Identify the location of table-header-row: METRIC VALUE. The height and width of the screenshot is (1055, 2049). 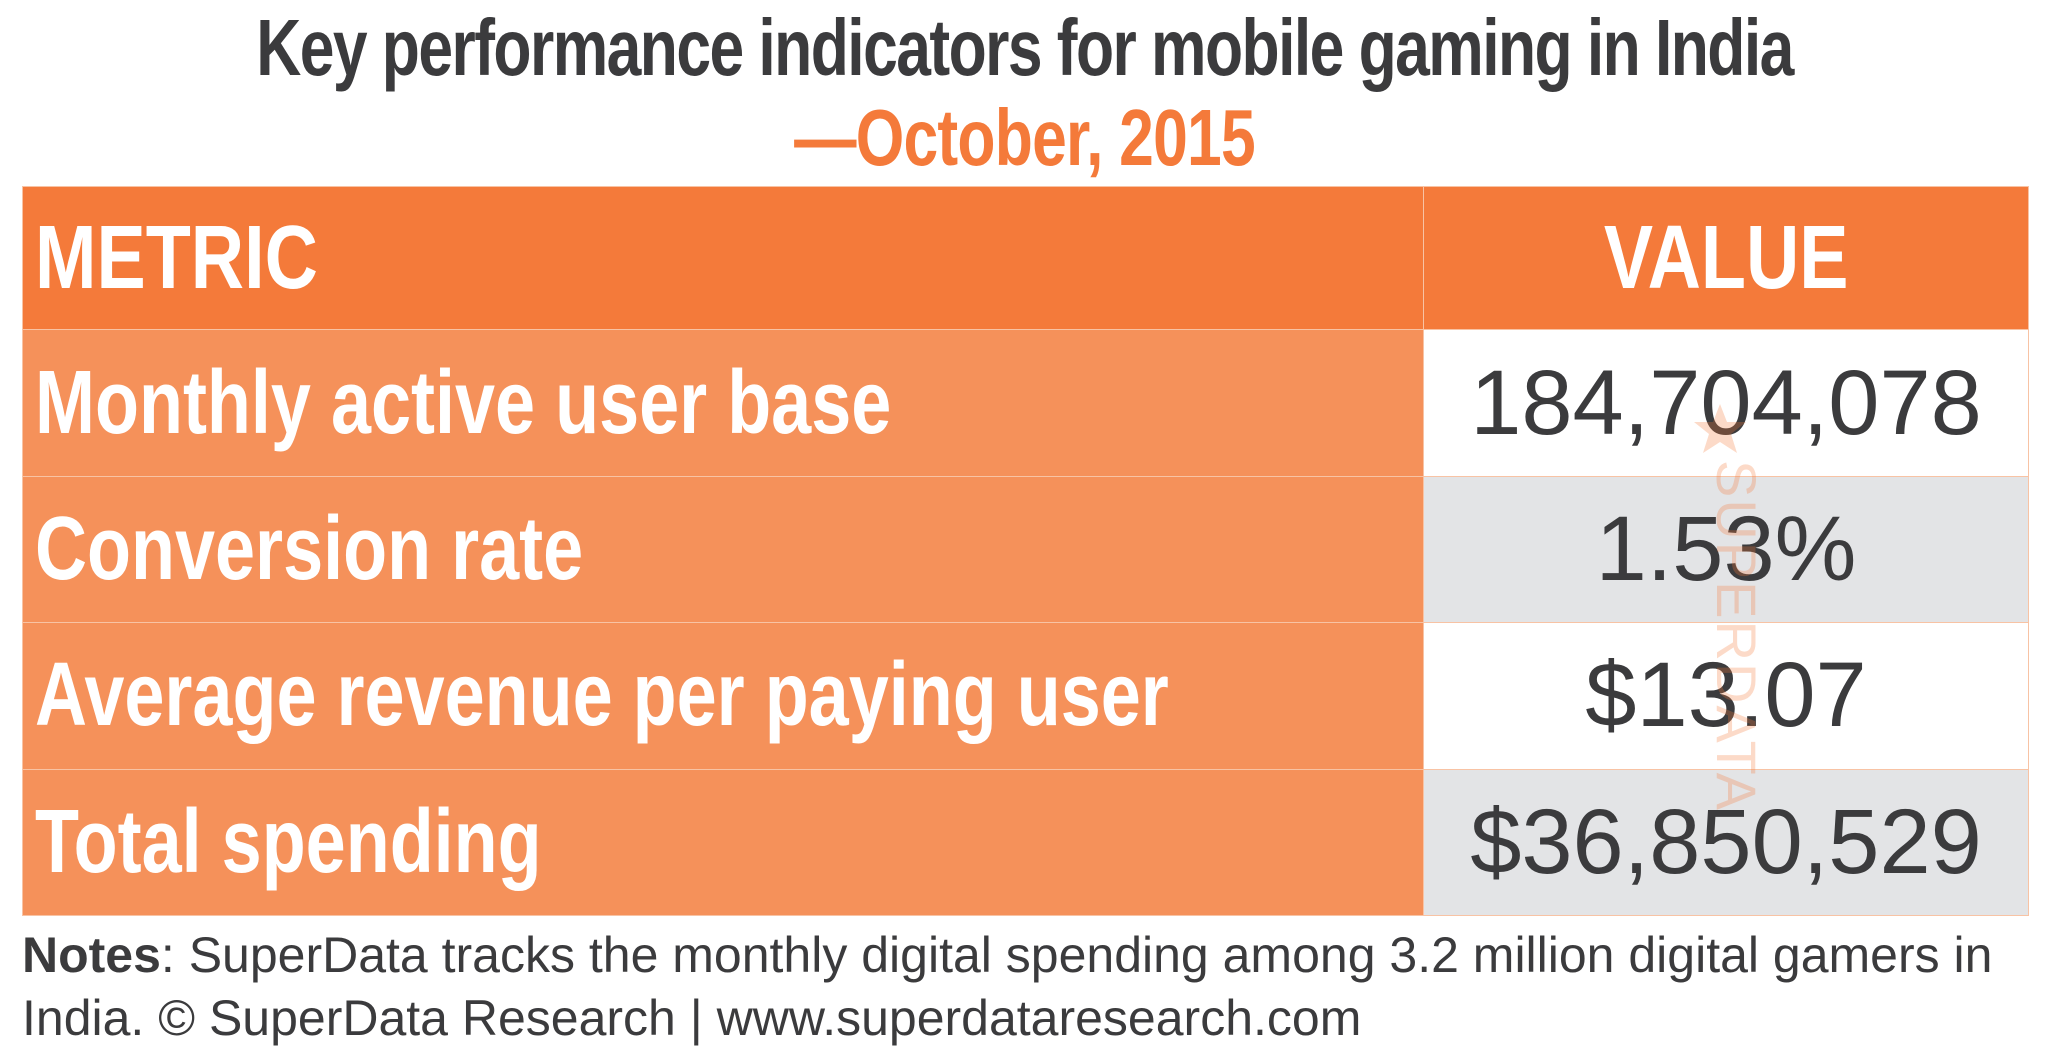
(1025, 258).